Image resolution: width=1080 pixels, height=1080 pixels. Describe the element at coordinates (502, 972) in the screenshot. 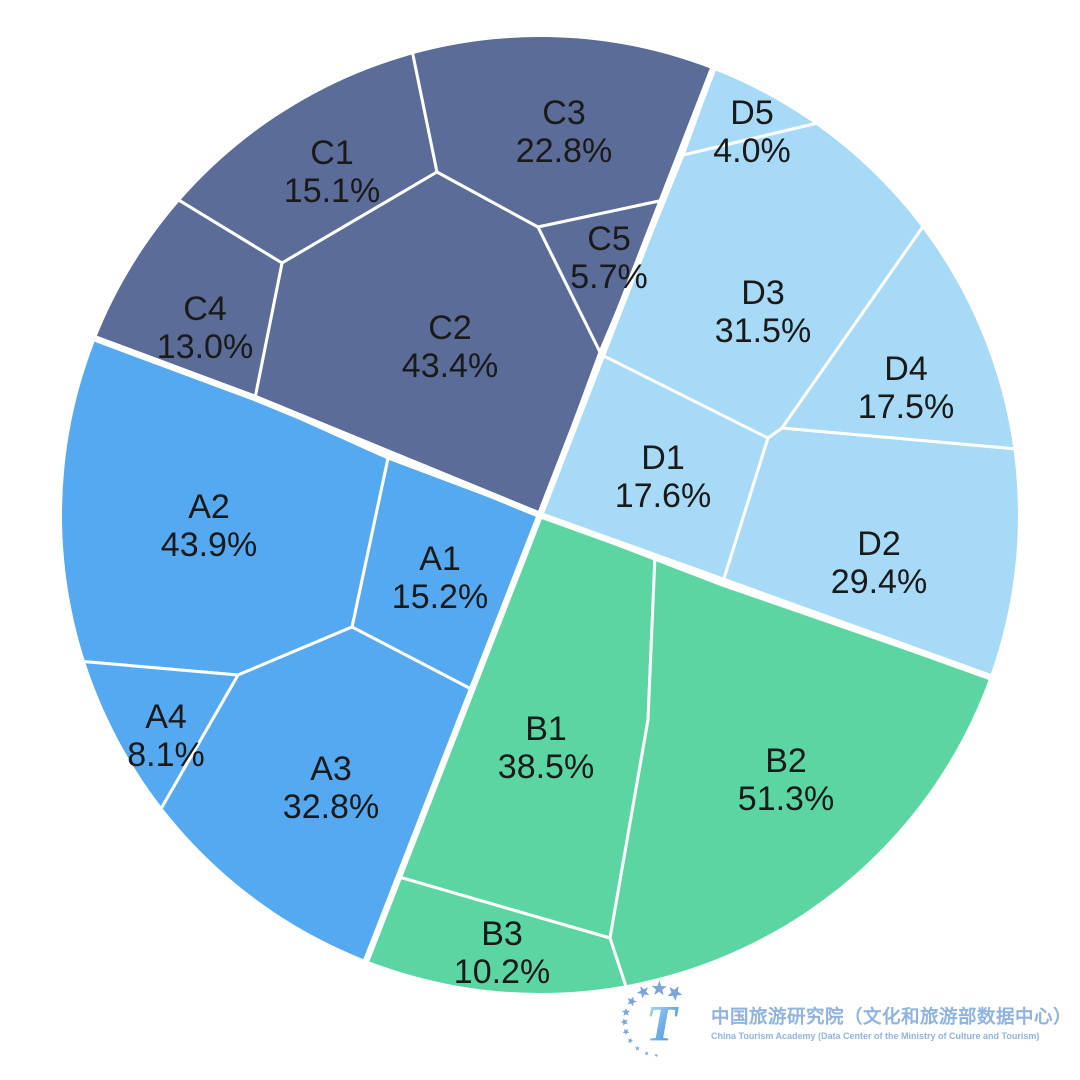

I see `cell-percent: 10.2%` at that location.